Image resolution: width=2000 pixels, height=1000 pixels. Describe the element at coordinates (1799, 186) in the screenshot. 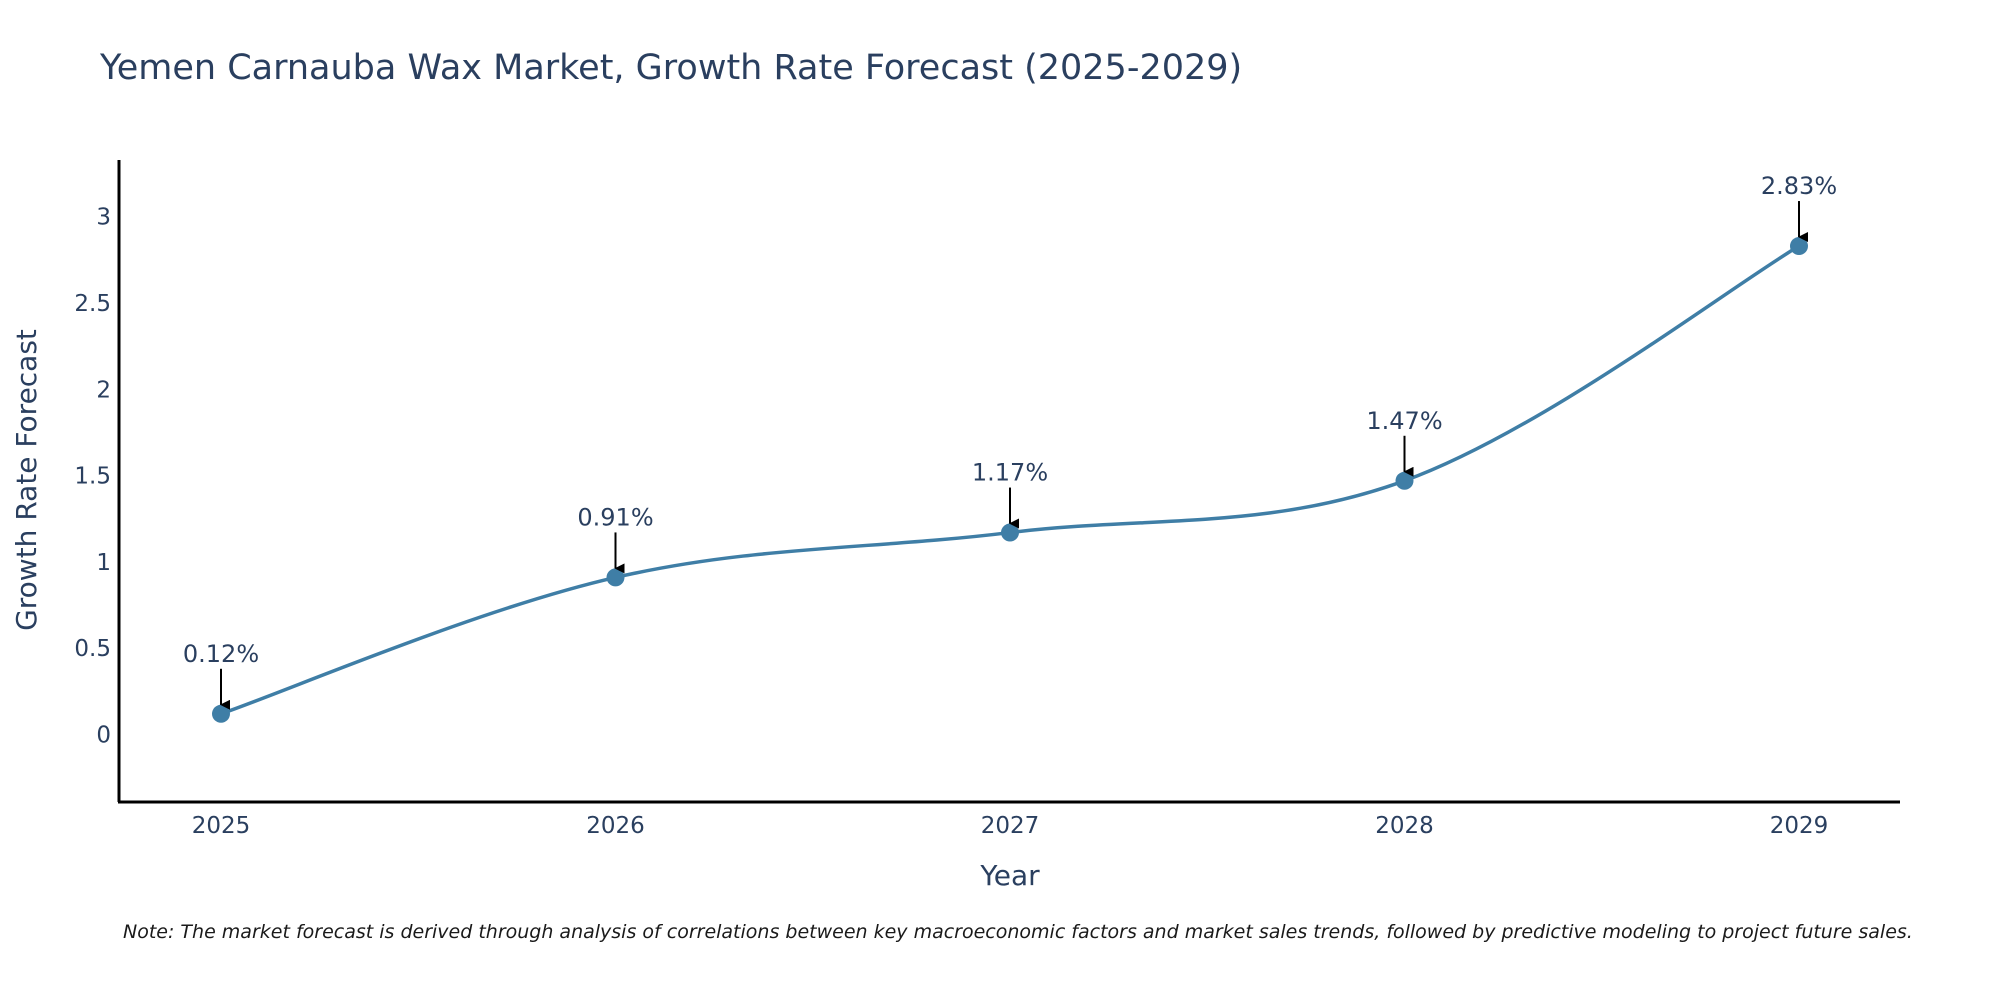

I see `data-label: 2.83%` at that location.